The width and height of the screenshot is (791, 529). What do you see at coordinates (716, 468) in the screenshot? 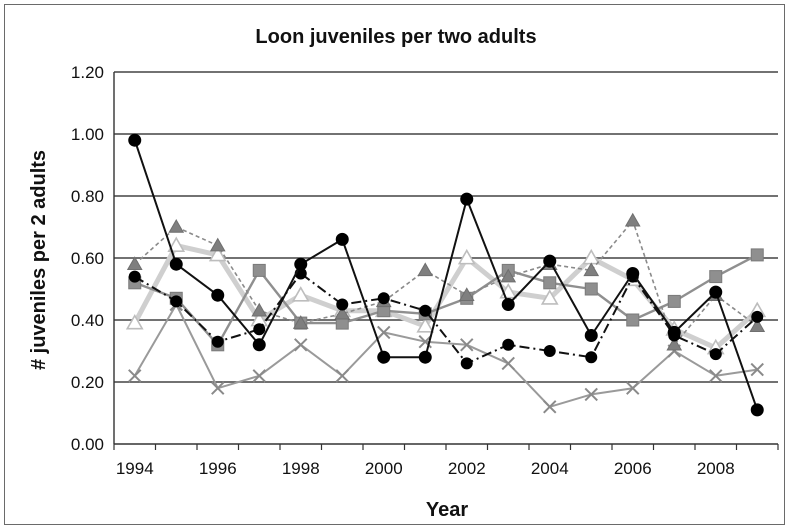
I see `x-tick-label: 2008` at bounding box center [716, 468].